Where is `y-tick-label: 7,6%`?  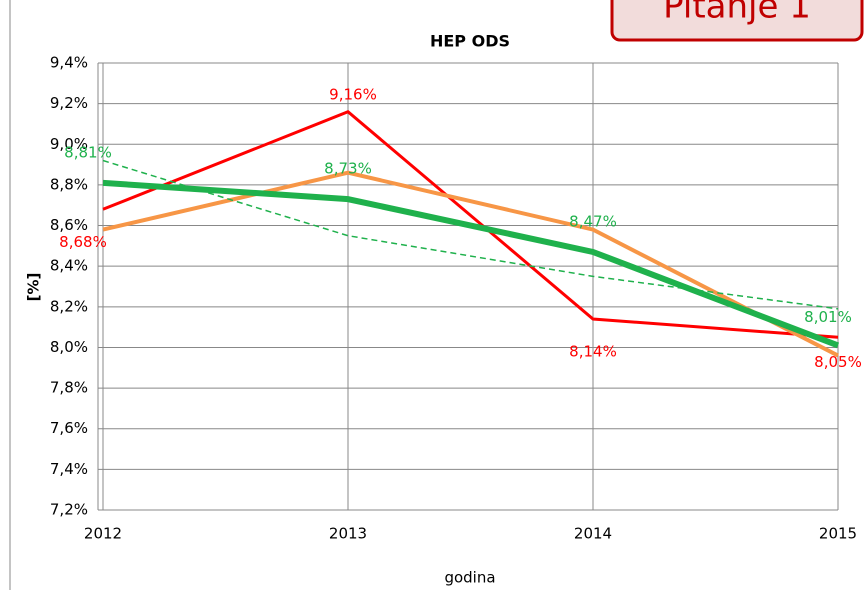 y-tick-label: 7,6% is located at coordinates (69, 428).